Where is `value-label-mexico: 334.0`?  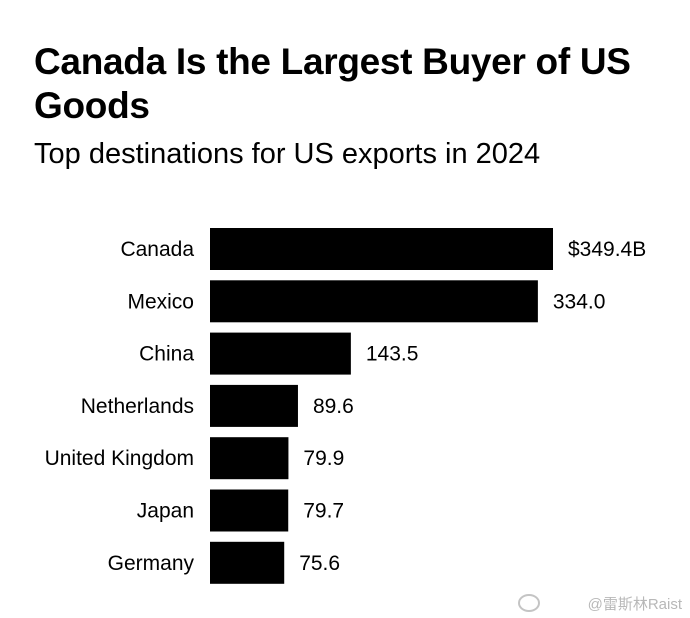 value-label-mexico: 334.0 is located at coordinates (579, 301).